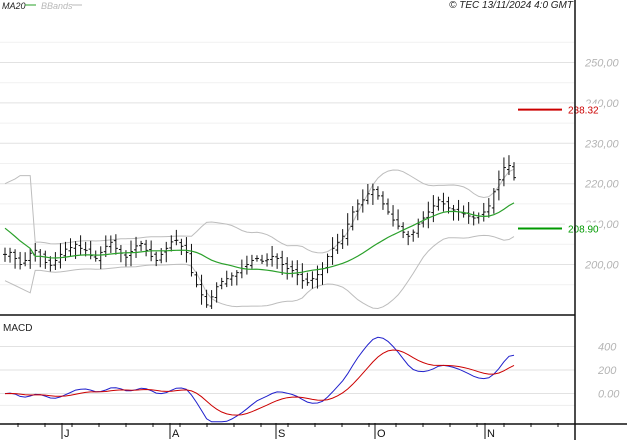 The image size is (627, 440). What do you see at coordinates (281, 434) in the screenshot?
I see `x-axis-tick-label: S` at bounding box center [281, 434].